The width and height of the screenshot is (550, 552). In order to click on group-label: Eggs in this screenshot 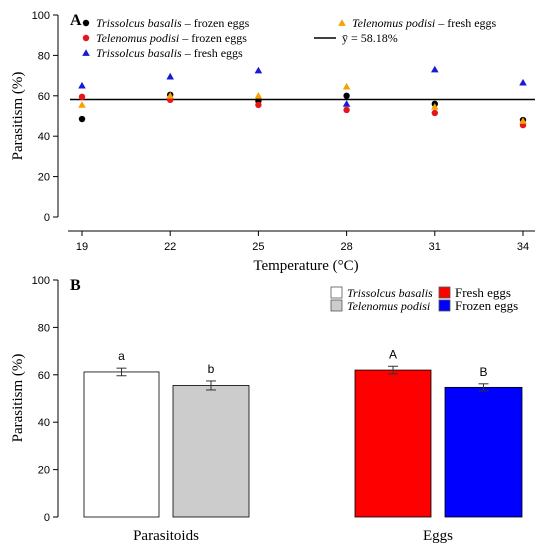, I will do `click(438, 536)`.